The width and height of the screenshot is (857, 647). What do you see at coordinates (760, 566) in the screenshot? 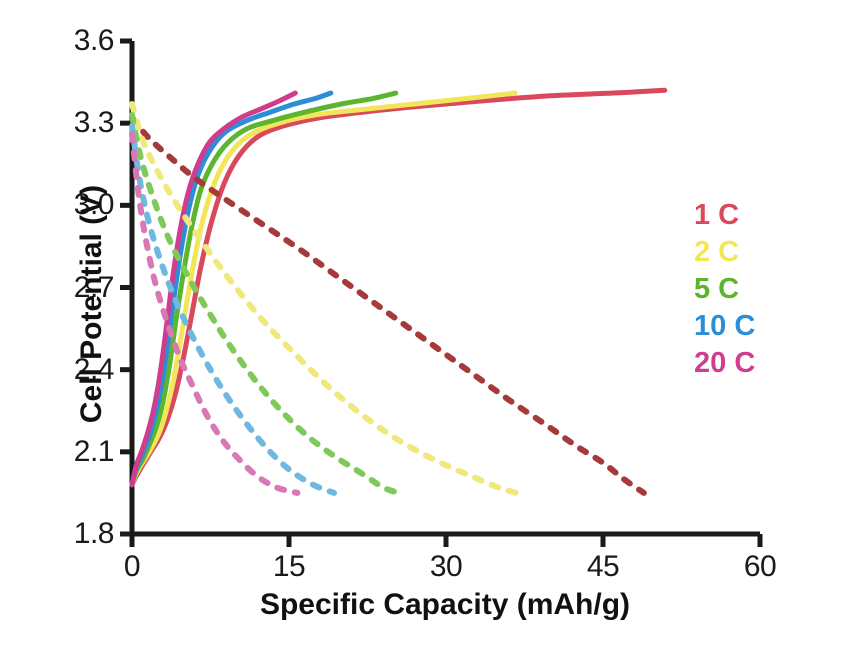
I see `x-tick-label: 60` at bounding box center [760, 566].